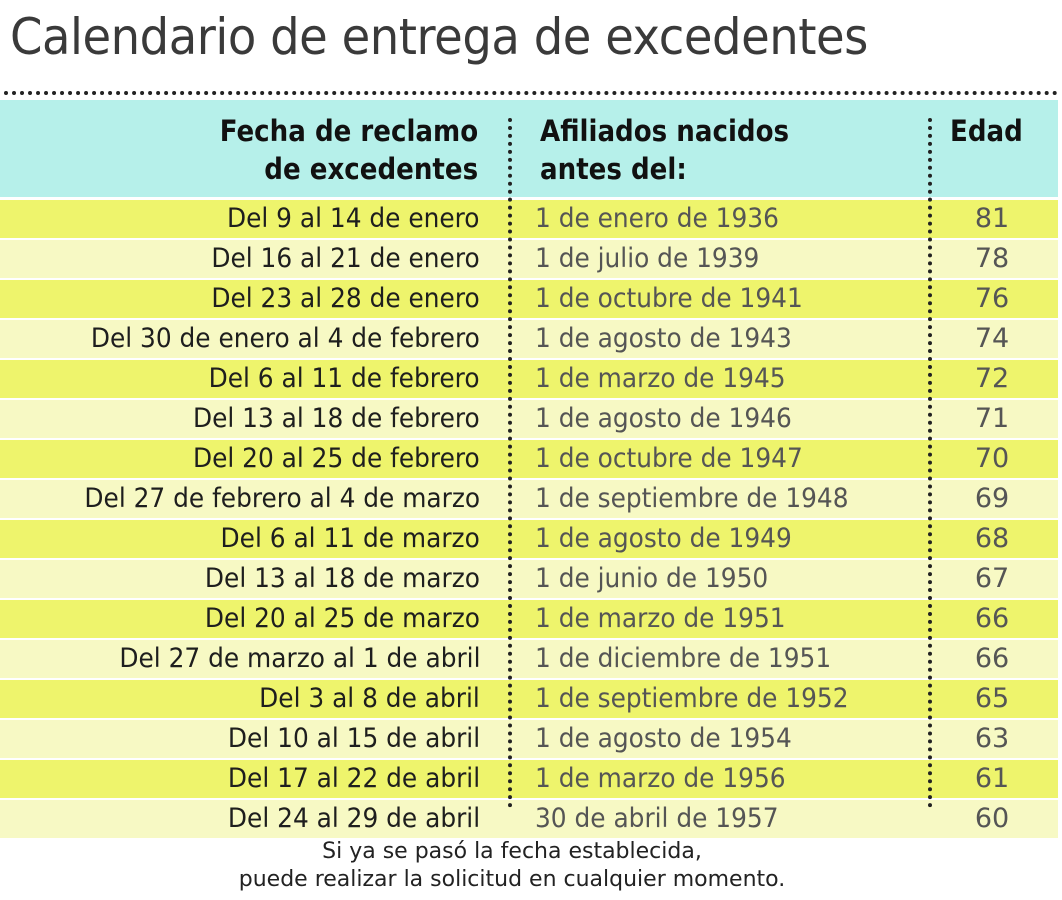  What do you see at coordinates (439, 37) in the screenshot?
I see `page-title: Calendario de entrega de excedentes` at bounding box center [439, 37].